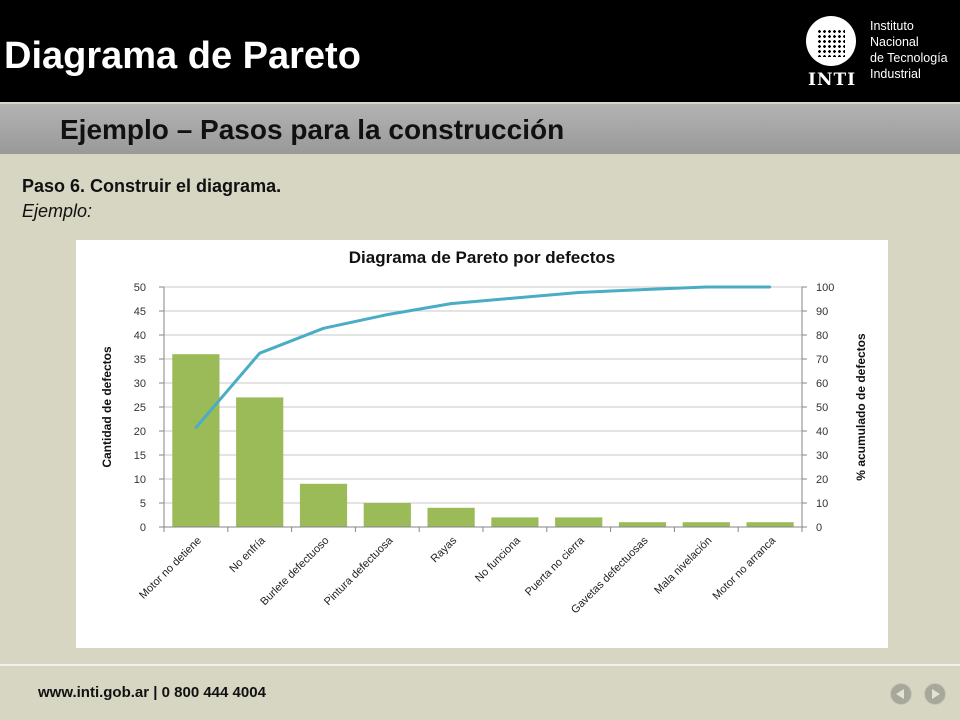  I want to click on y2-tick-label: 70, so click(822, 360).